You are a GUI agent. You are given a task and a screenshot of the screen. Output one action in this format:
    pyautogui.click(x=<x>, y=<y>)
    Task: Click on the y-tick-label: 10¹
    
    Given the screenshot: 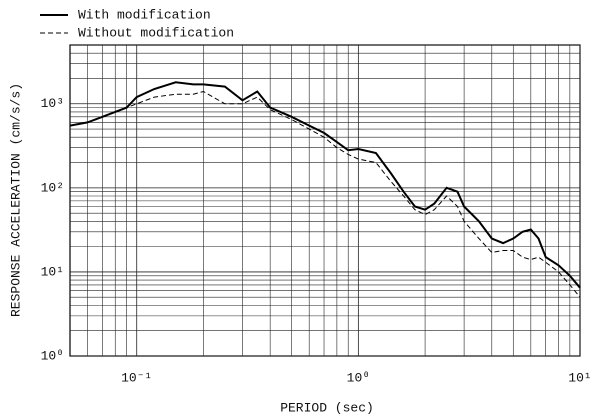 What is the action you would take?
    pyautogui.click(x=52, y=271)
    